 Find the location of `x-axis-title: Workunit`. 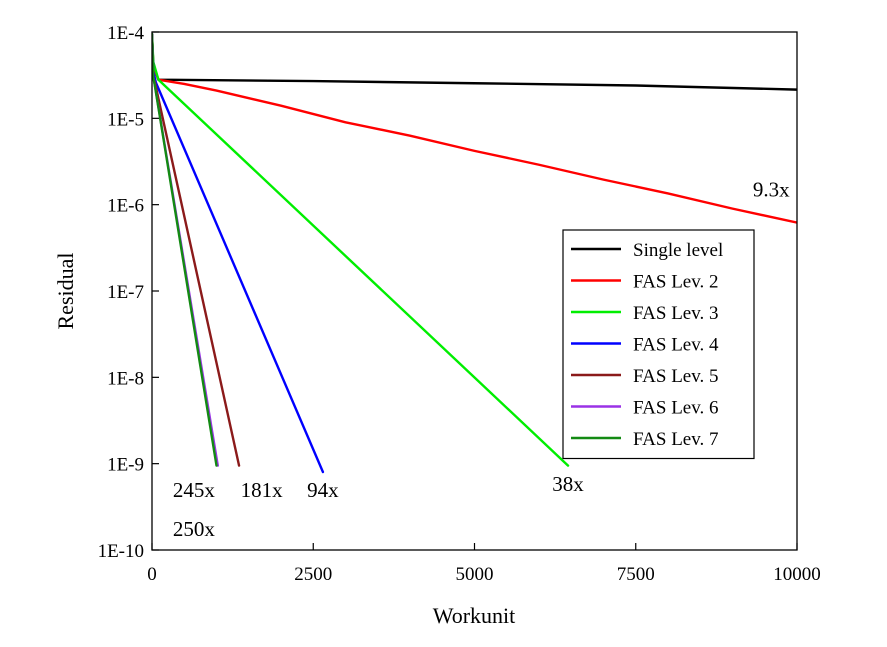

x-axis-title: Workunit is located at coordinates (474, 615).